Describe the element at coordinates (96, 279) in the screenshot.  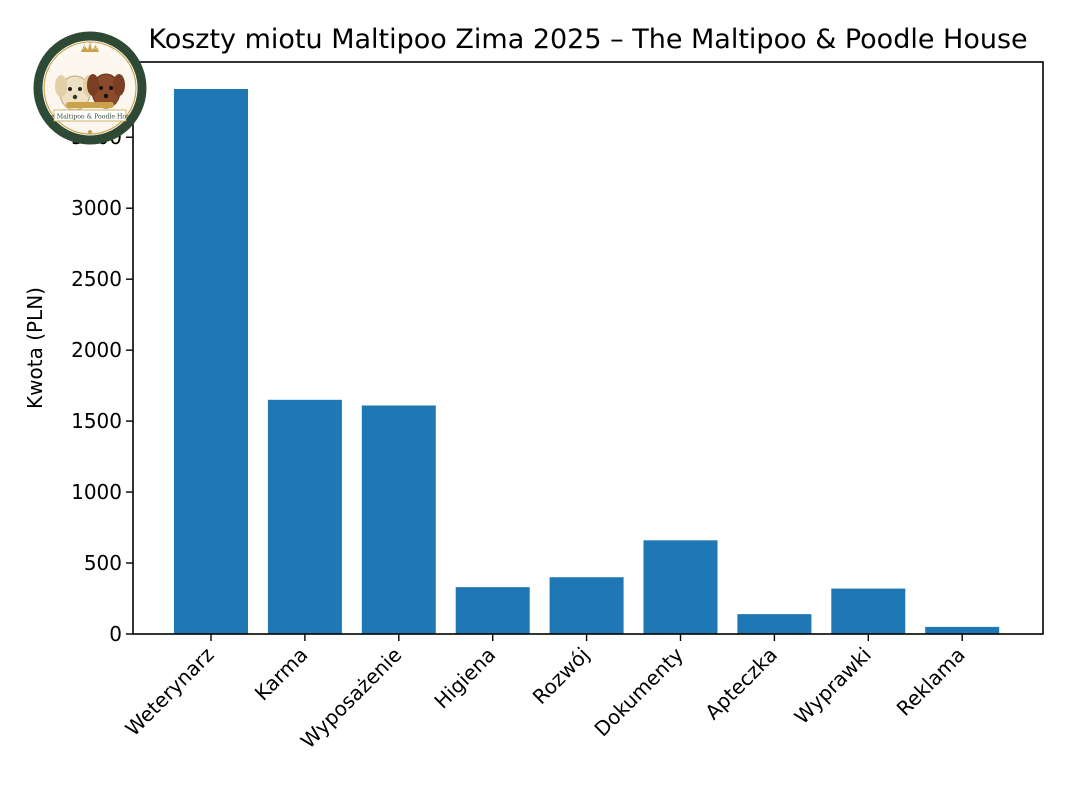
I see `y-tick-label: 2500` at that location.